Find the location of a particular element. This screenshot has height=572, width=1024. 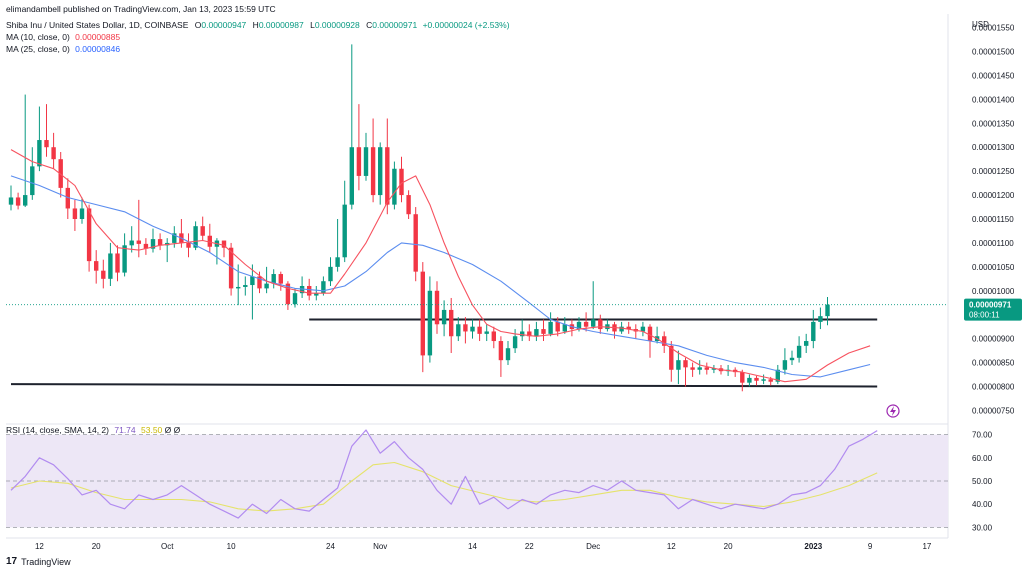

time-tick-label: 12 is located at coordinates (39, 546).